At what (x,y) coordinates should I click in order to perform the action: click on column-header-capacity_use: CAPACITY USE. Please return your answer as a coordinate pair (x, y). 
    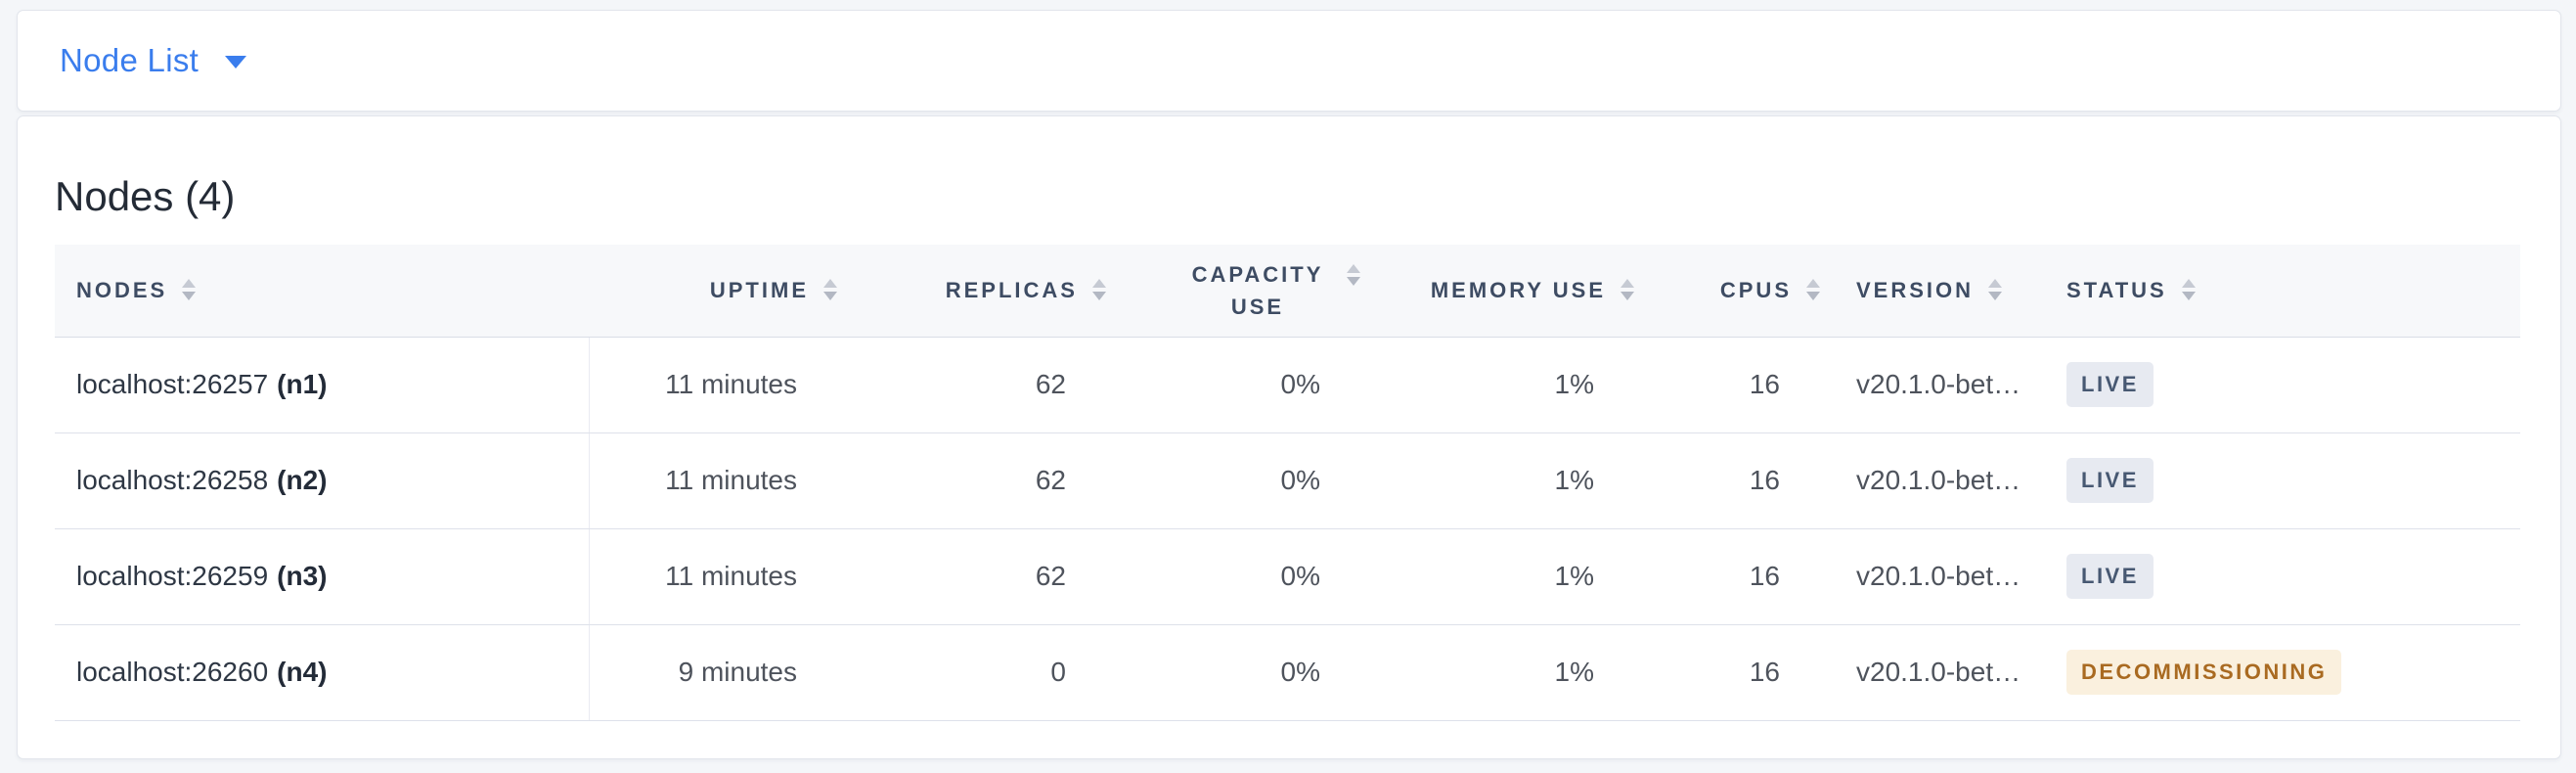
    Looking at the image, I should click on (1248, 291).